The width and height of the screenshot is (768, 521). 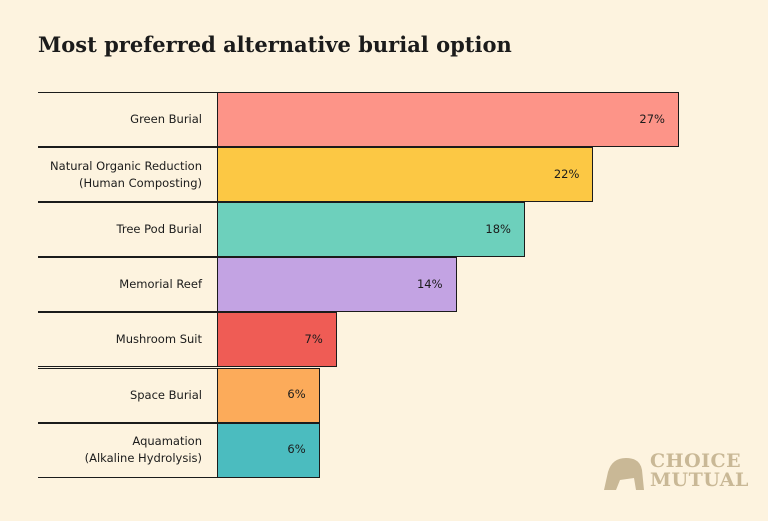 What do you see at coordinates (498, 228) in the screenshot?
I see `value-label: 18%` at bounding box center [498, 228].